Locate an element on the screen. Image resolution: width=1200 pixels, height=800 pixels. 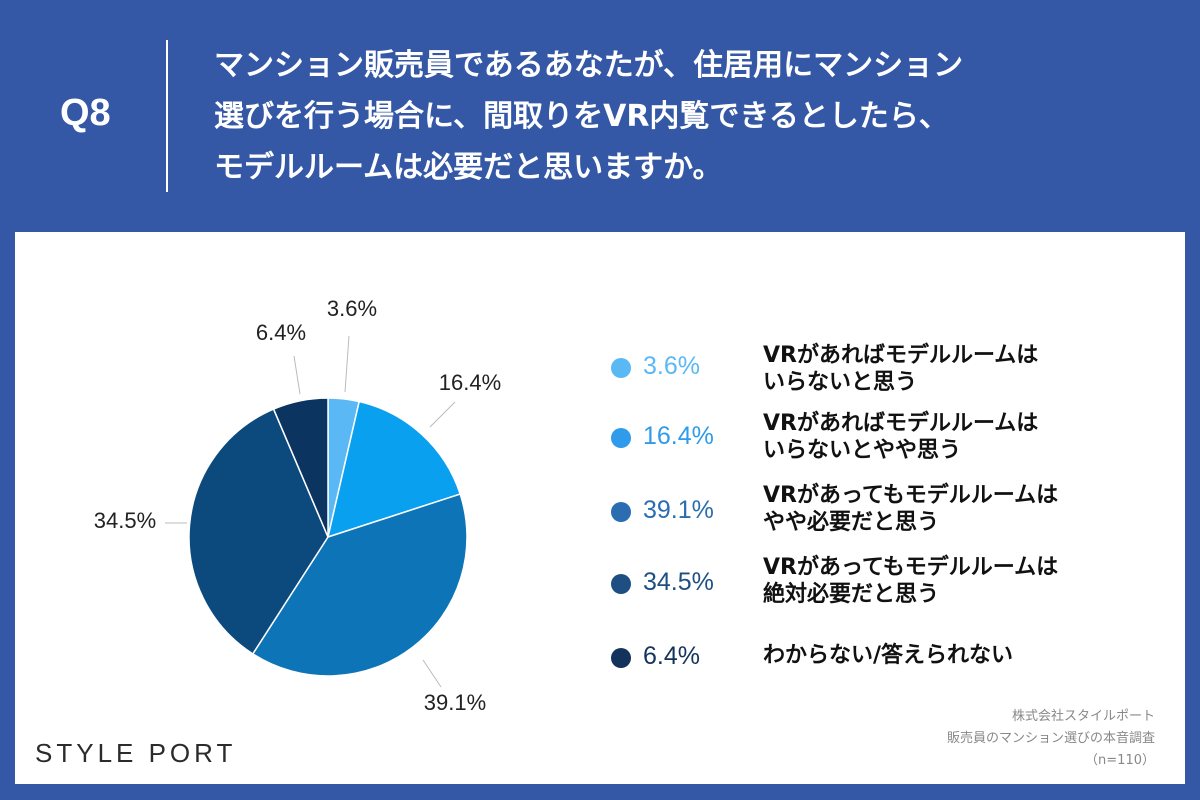
legend-label-2-line1: VRがあればモデルルームは is located at coordinates (901, 423).